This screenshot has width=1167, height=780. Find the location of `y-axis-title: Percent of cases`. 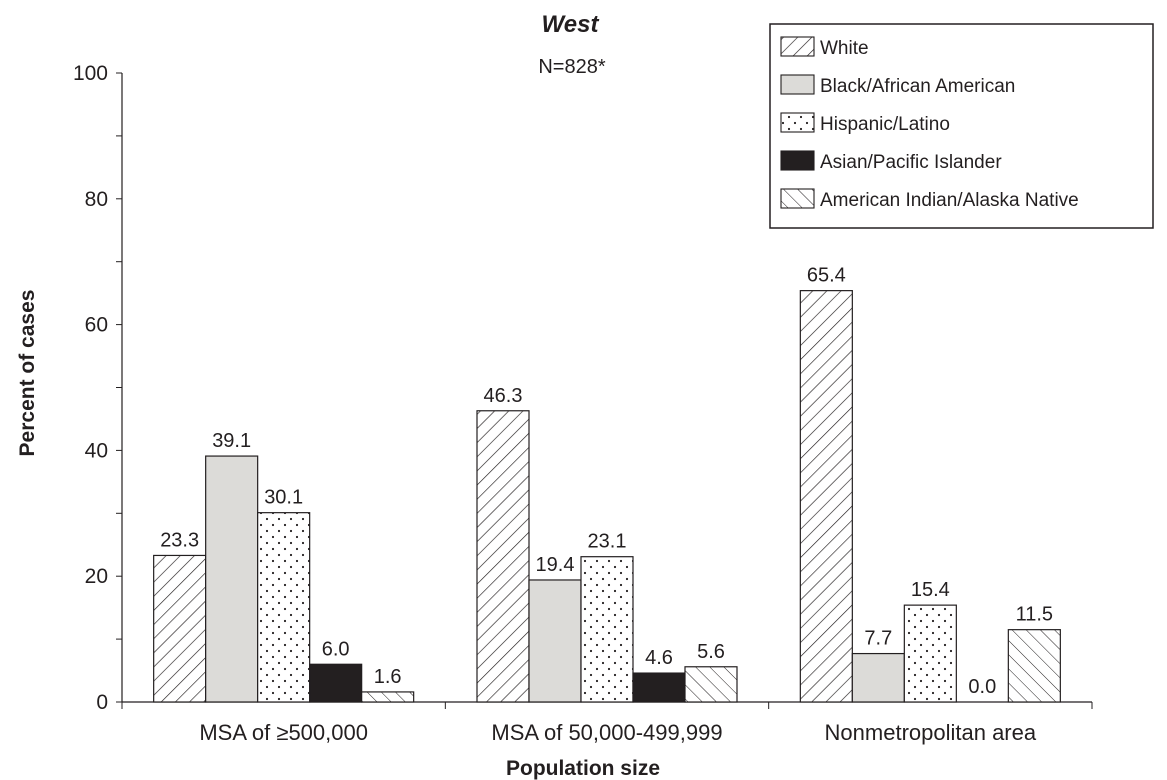

y-axis-title: Percent of cases is located at coordinates (27, 373).